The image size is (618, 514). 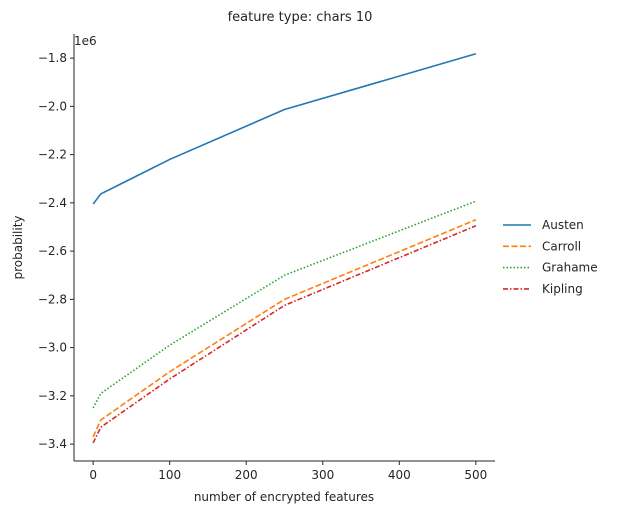 I want to click on y-tick-label: −3.2, so click(x=52, y=396).